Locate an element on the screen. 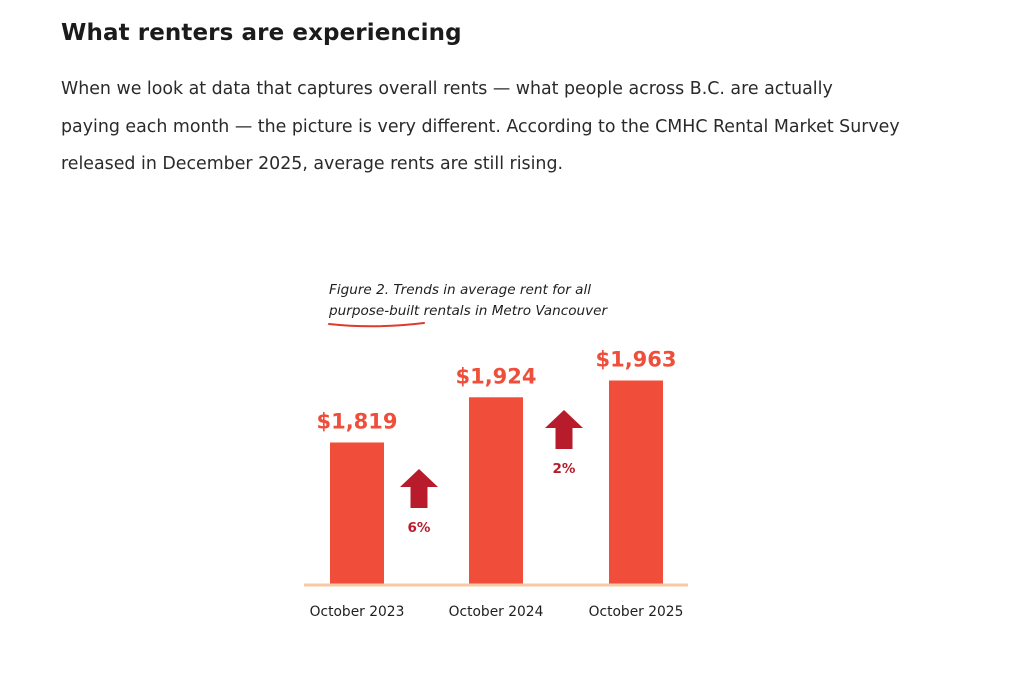 This screenshot has width=1014, height=684. section-heading: What renters are experiencing is located at coordinates (261, 33).